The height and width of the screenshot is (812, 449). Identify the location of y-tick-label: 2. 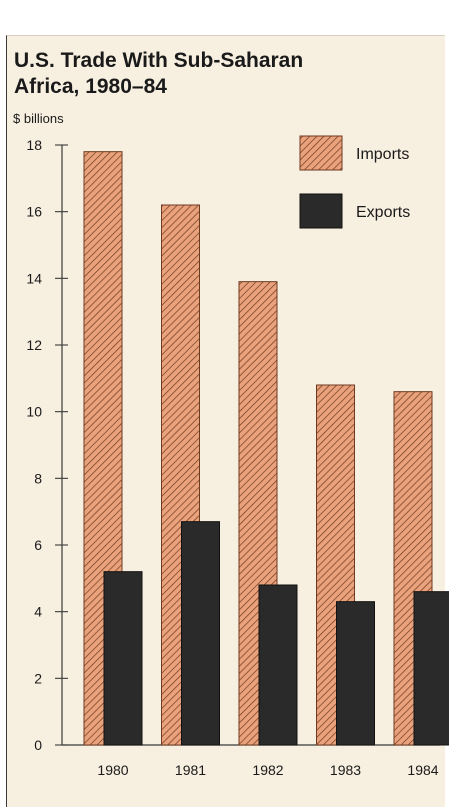
(38, 678).